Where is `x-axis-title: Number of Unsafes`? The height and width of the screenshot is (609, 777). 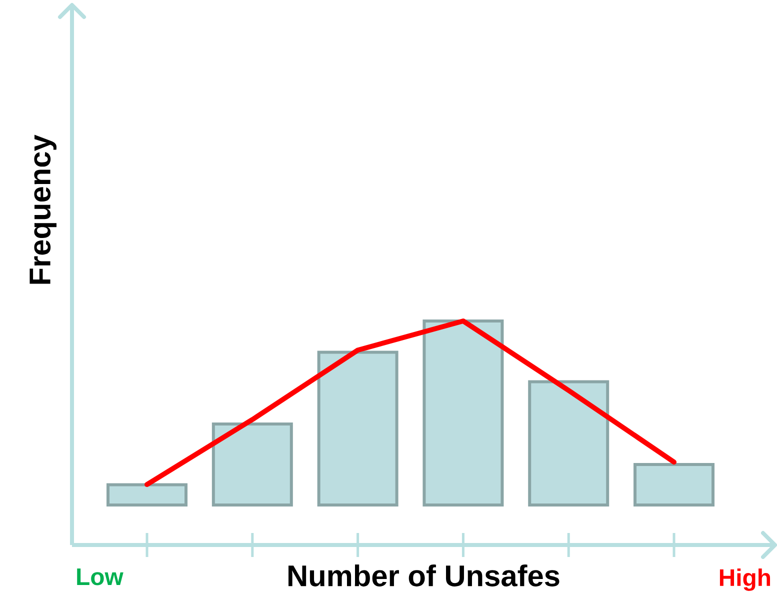
x-axis-title: Number of Unsafes is located at coordinates (424, 575).